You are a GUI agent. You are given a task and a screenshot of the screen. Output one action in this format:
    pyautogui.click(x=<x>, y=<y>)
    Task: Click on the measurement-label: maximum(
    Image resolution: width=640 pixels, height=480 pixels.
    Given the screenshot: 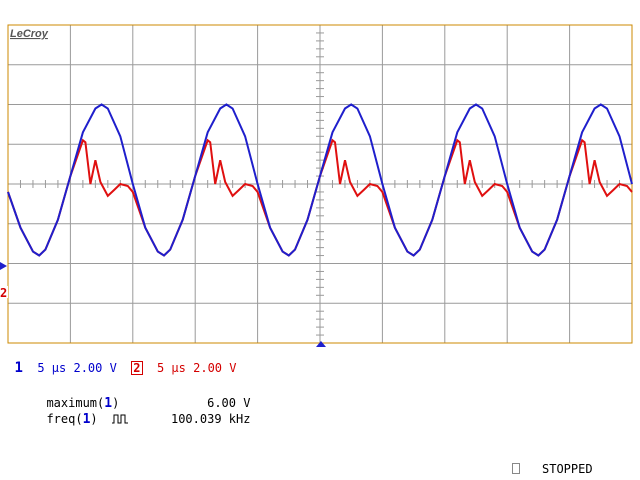 What is the action you would take?
    pyautogui.click(x=75, y=403)
    